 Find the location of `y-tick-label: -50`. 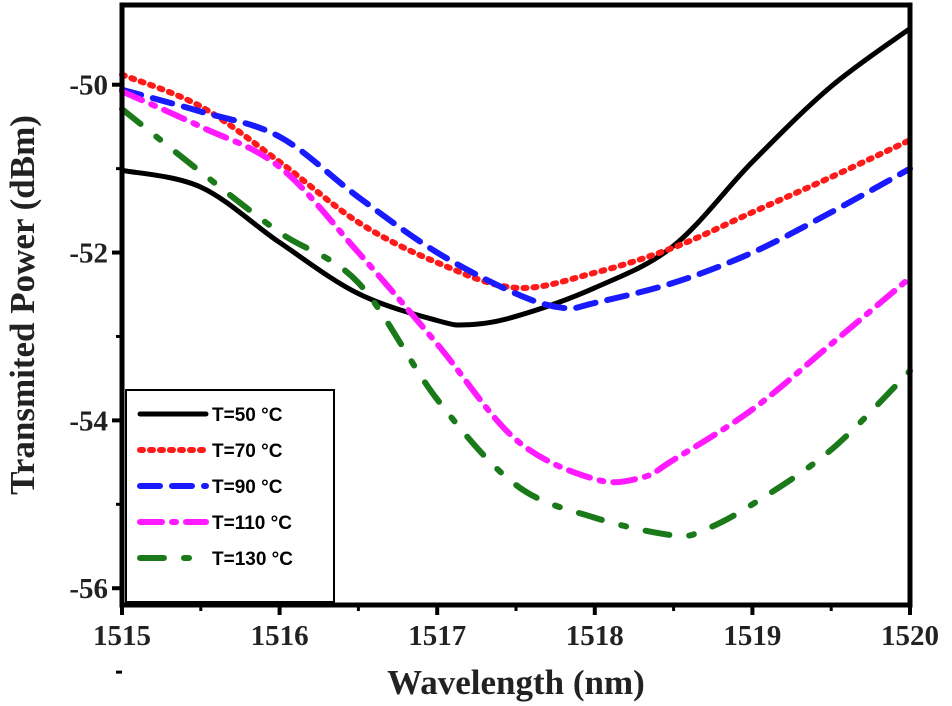

y-tick-label: -50 is located at coordinates (88, 86).